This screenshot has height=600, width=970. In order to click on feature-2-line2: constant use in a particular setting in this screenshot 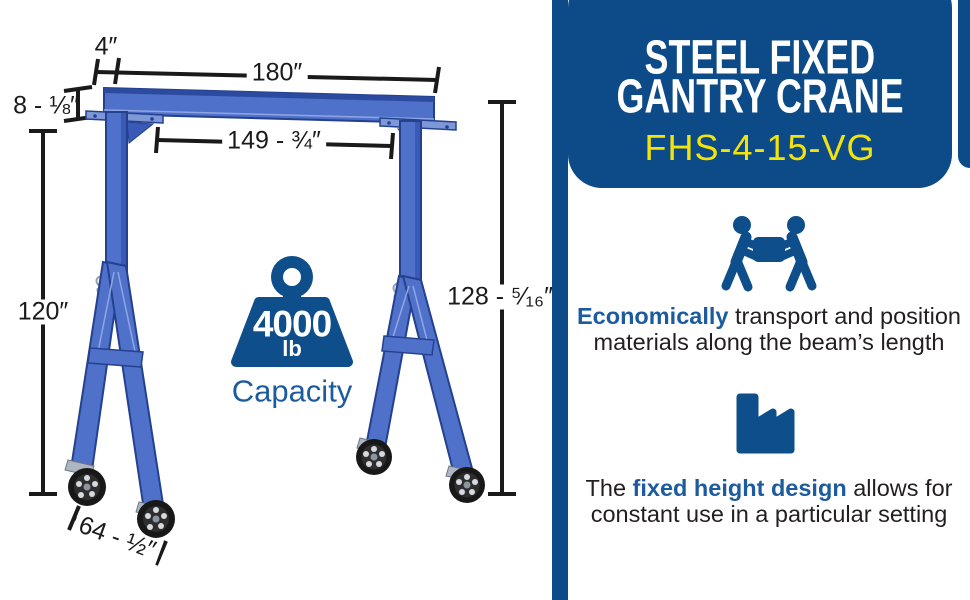, I will do `click(769, 513)`.